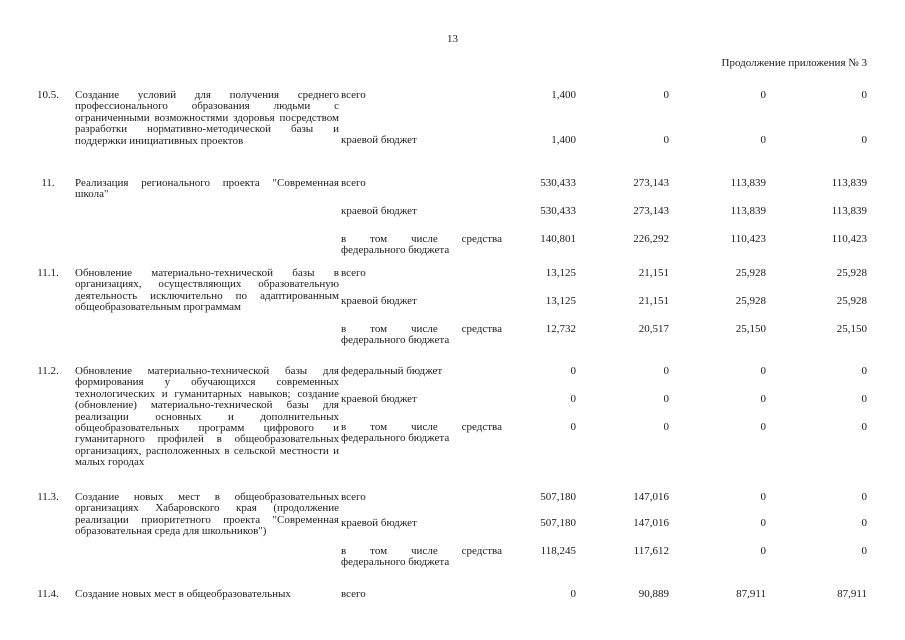 The height and width of the screenshot is (640, 905). What do you see at coordinates (452, 39) in the screenshot?
I see `page-number: 13` at bounding box center [452, 39].